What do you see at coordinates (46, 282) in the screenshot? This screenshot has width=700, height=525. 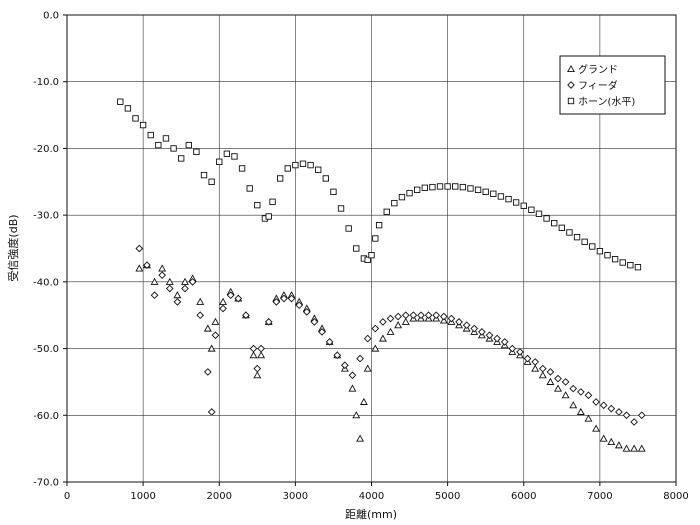 I see `y-tick-label: -40.0` at bounding box center [46, 282].